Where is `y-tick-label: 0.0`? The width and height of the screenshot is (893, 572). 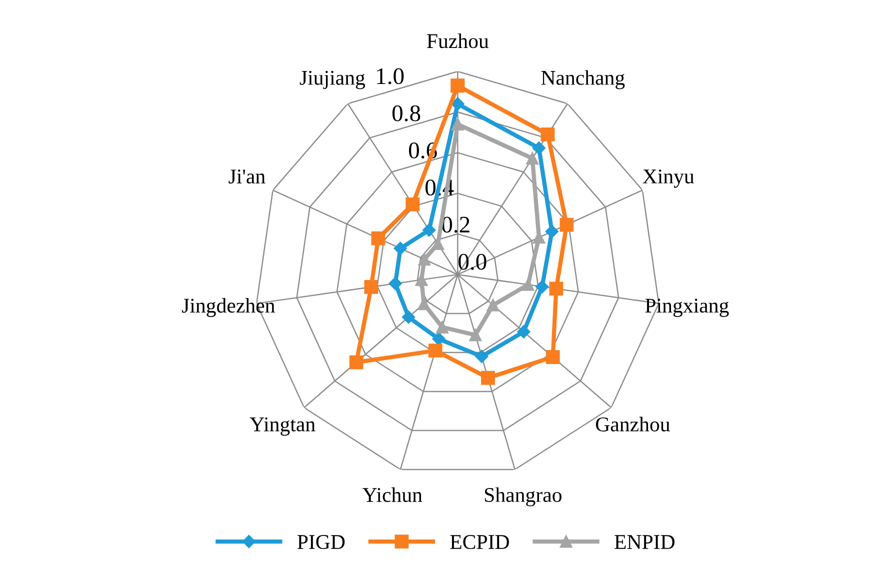
y-tick-label: 0.0 is located at coordinates (472, 262).